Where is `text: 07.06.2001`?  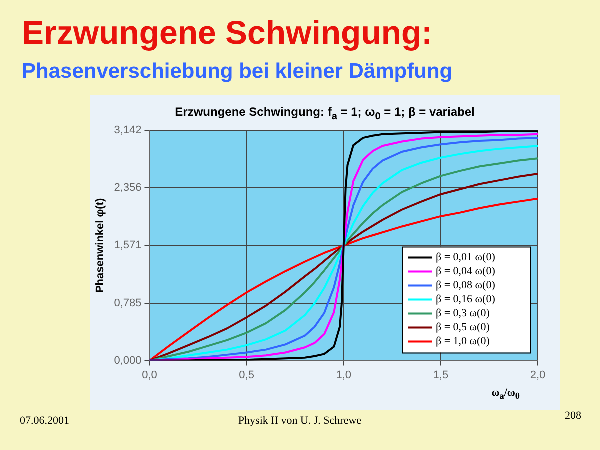
text: 07.06.2001 is located at coordinates (45, 421).